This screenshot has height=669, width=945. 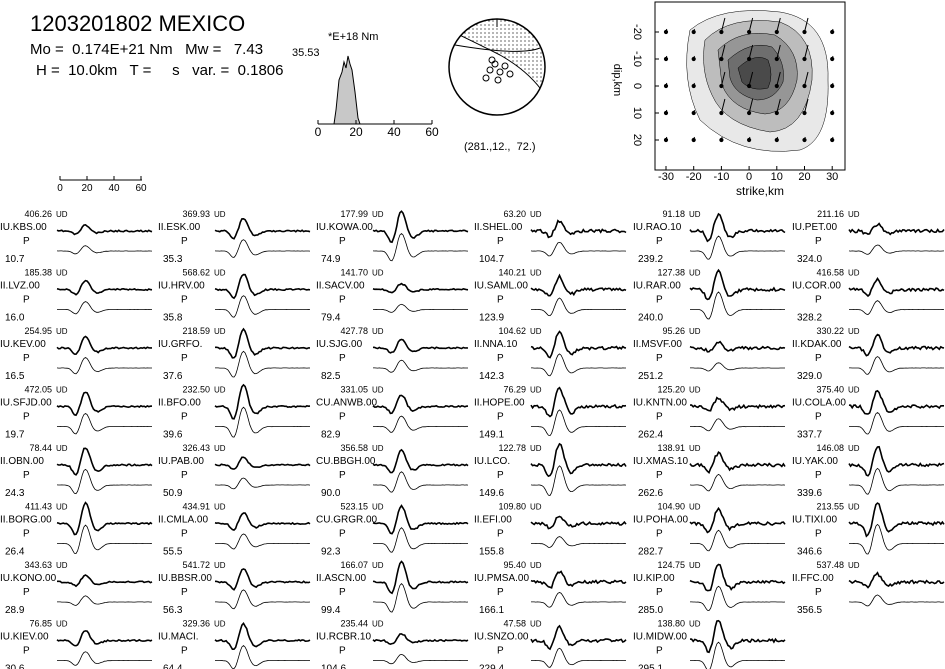 What do you see at coordinates (76, 588) in the screenshot?
I see `station-panel: 343.63 UD IU.KONO.00 P 28.9` at bounding box center [76, 588].